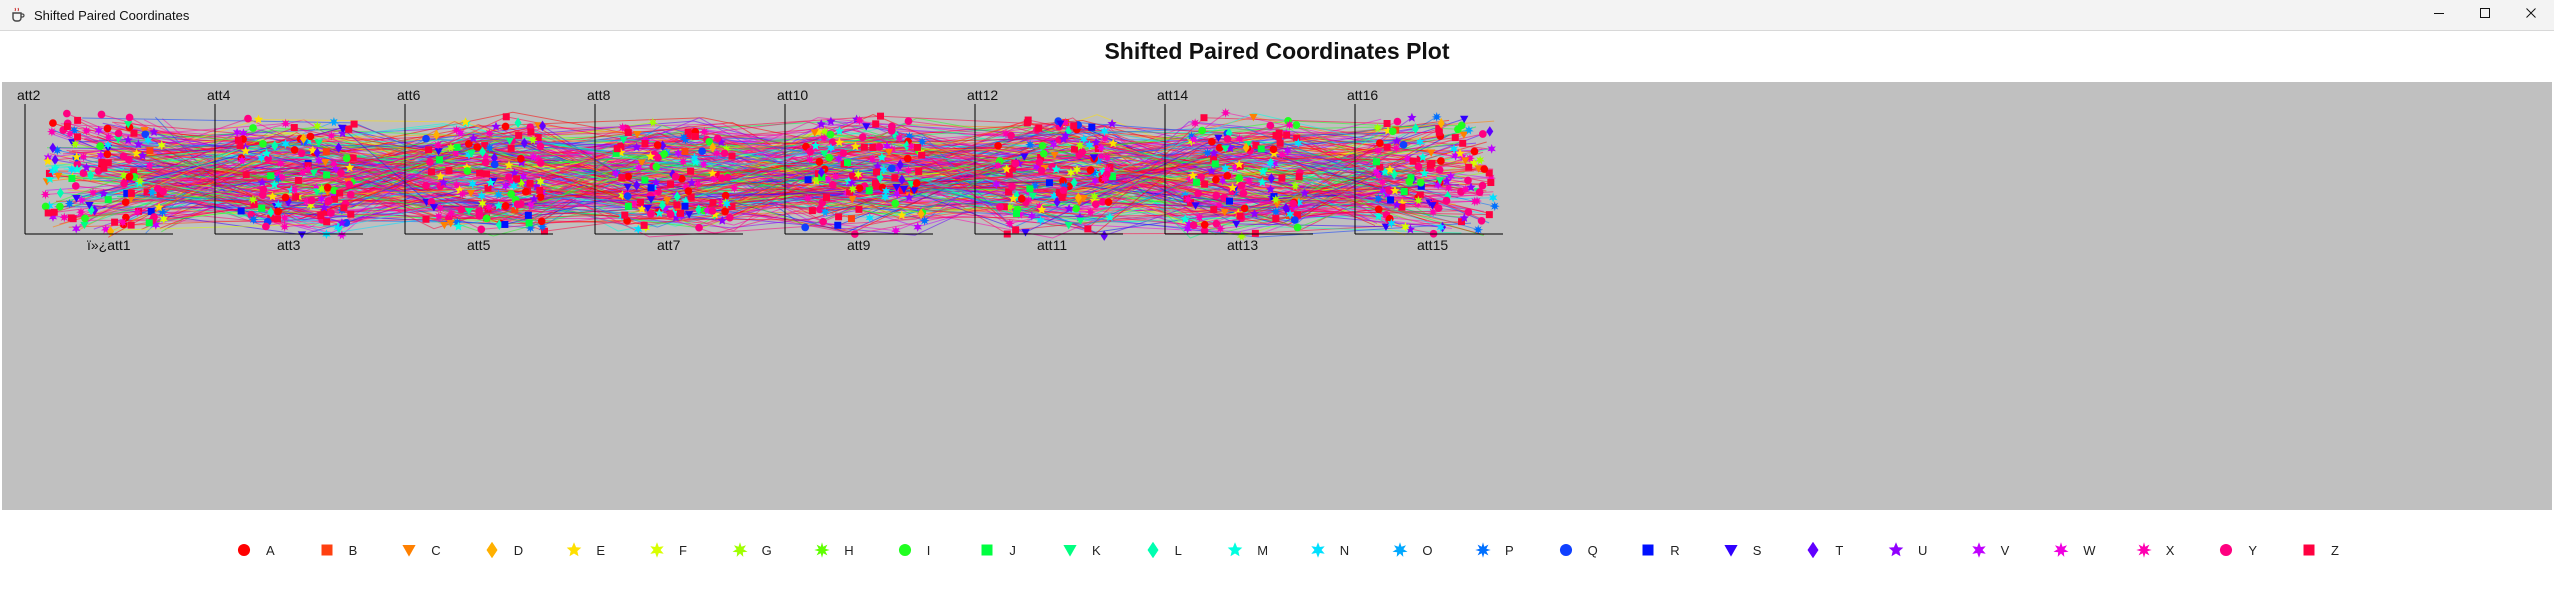 Image resolution: width=2554 pixels, height=593 pixels. I want to click on legend-label: J, so click(1012, 550).